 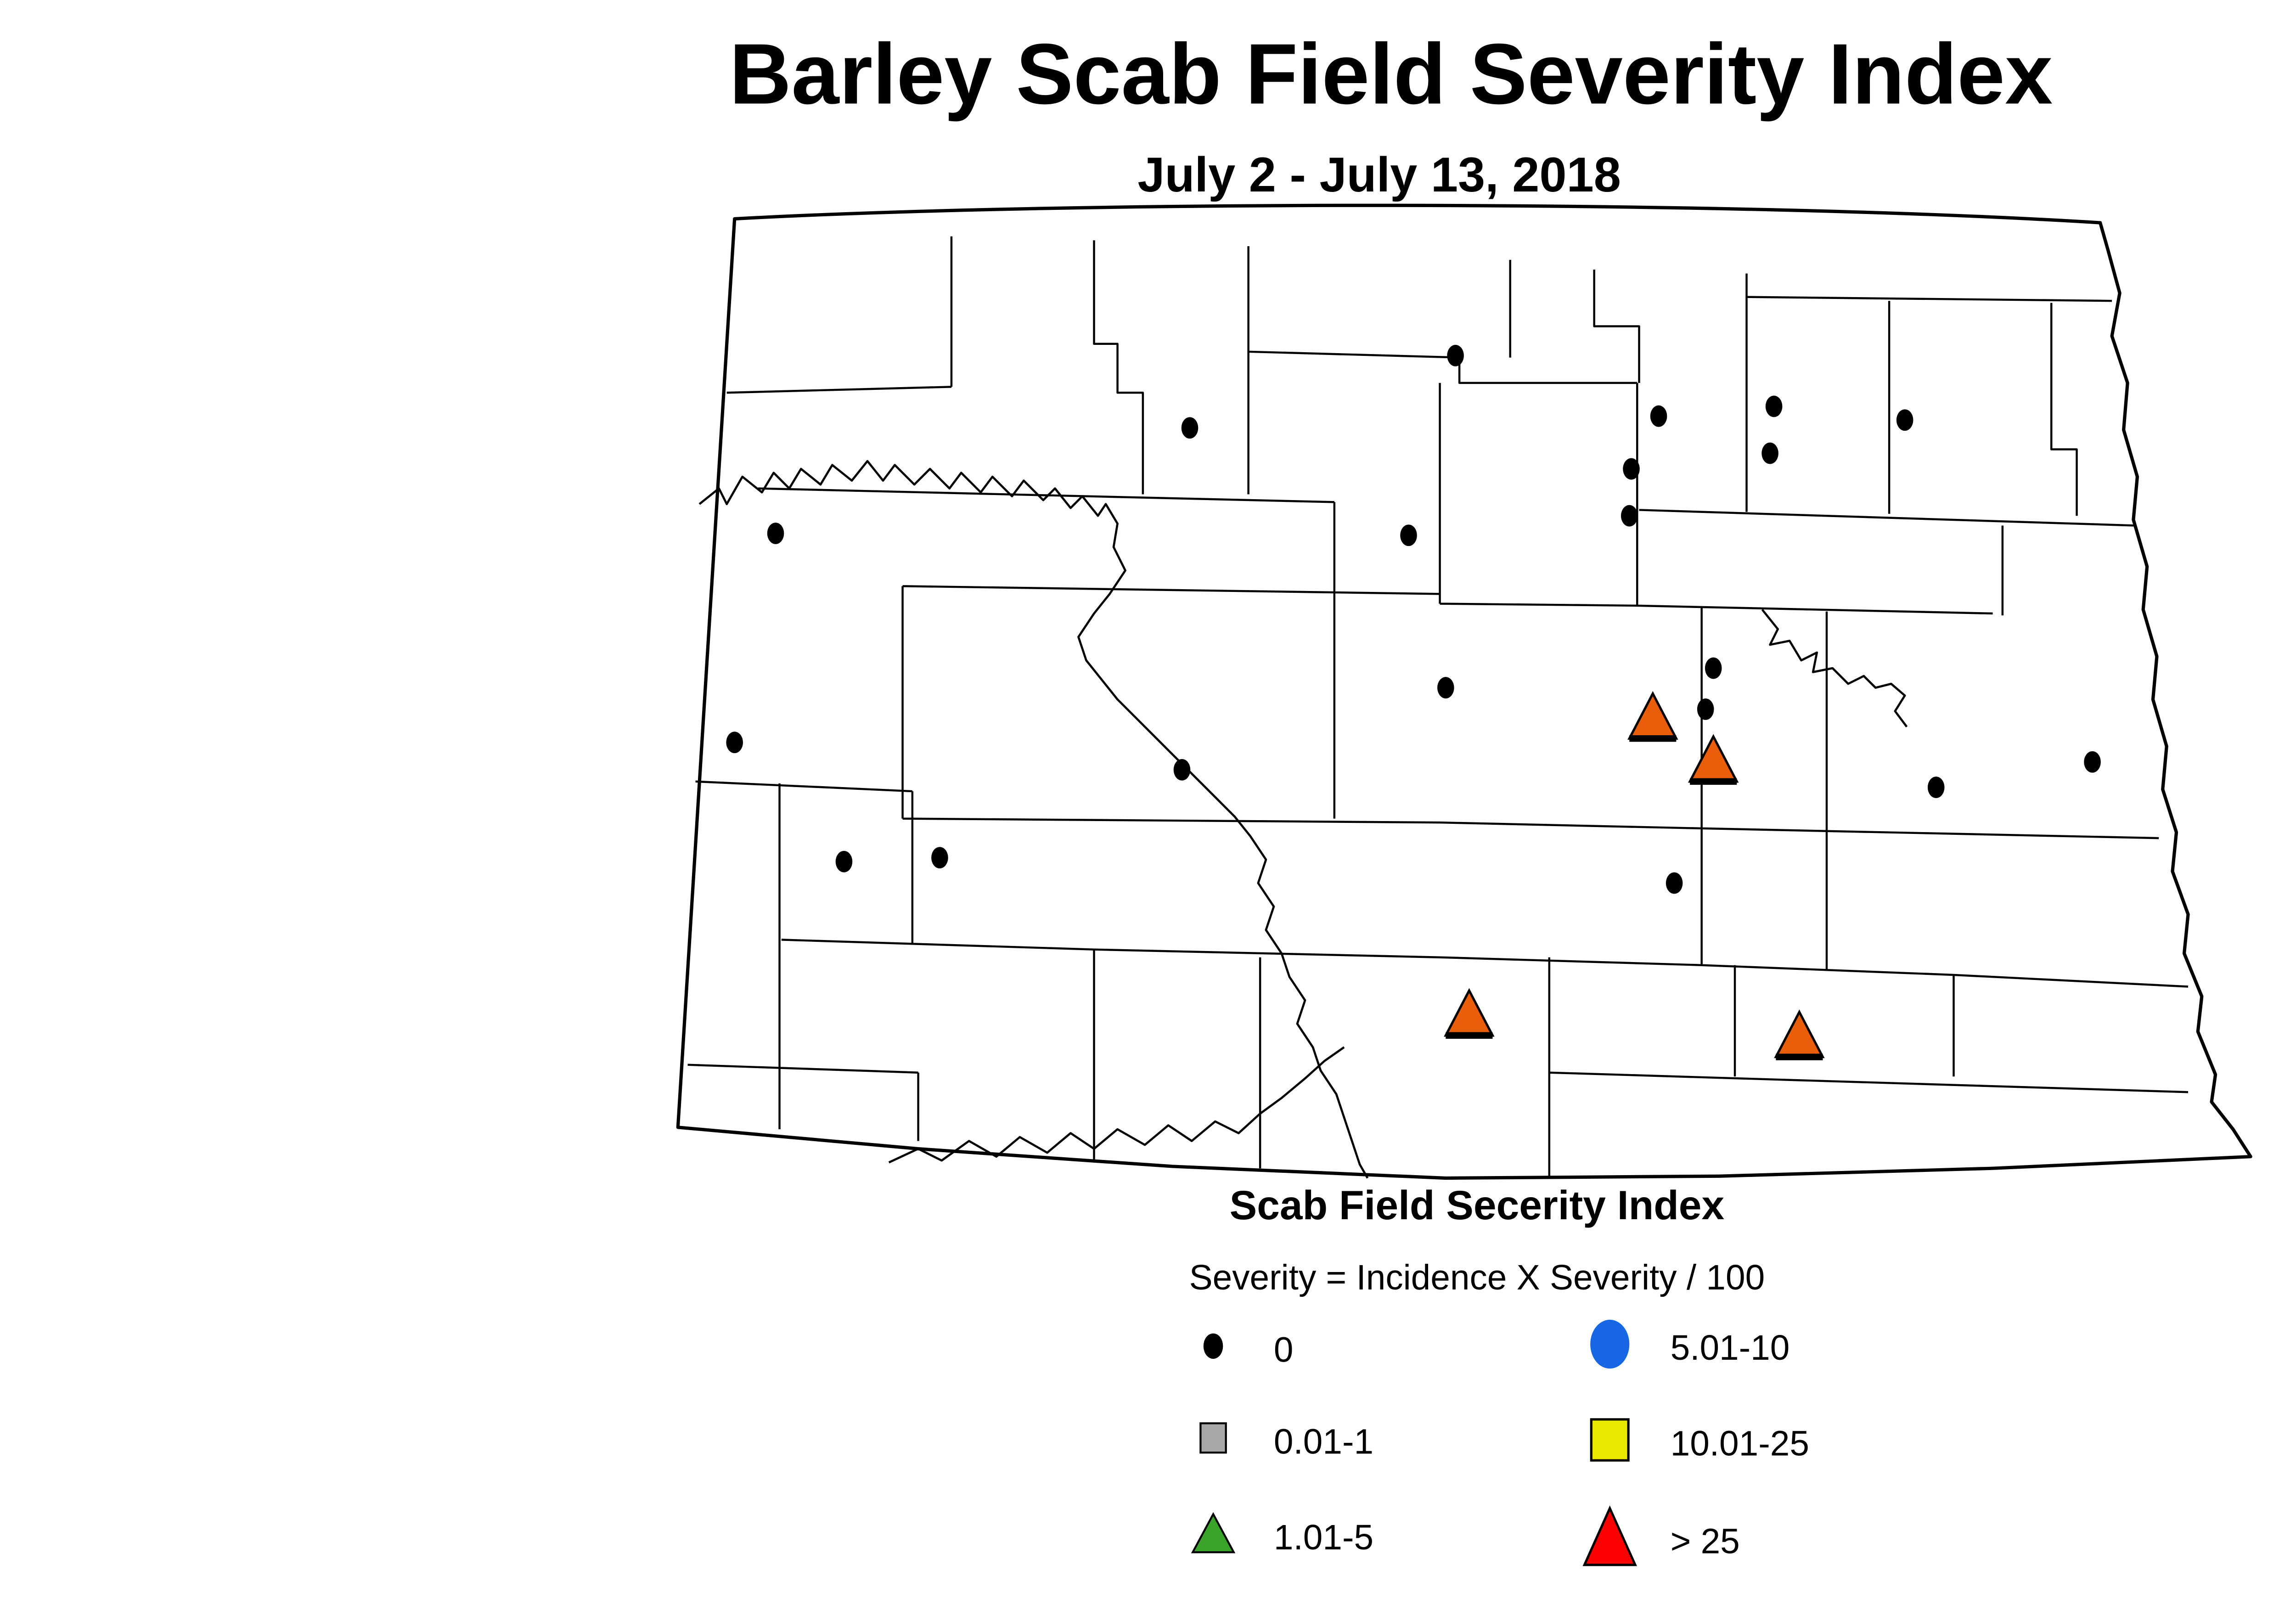 I want to click on yellow-square-icon, so click(x=1610, y=1440).